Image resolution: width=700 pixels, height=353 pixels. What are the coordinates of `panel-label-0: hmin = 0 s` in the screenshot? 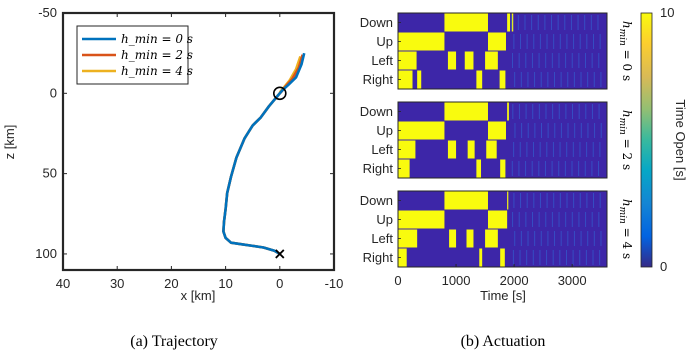 It's located at (625, 51).